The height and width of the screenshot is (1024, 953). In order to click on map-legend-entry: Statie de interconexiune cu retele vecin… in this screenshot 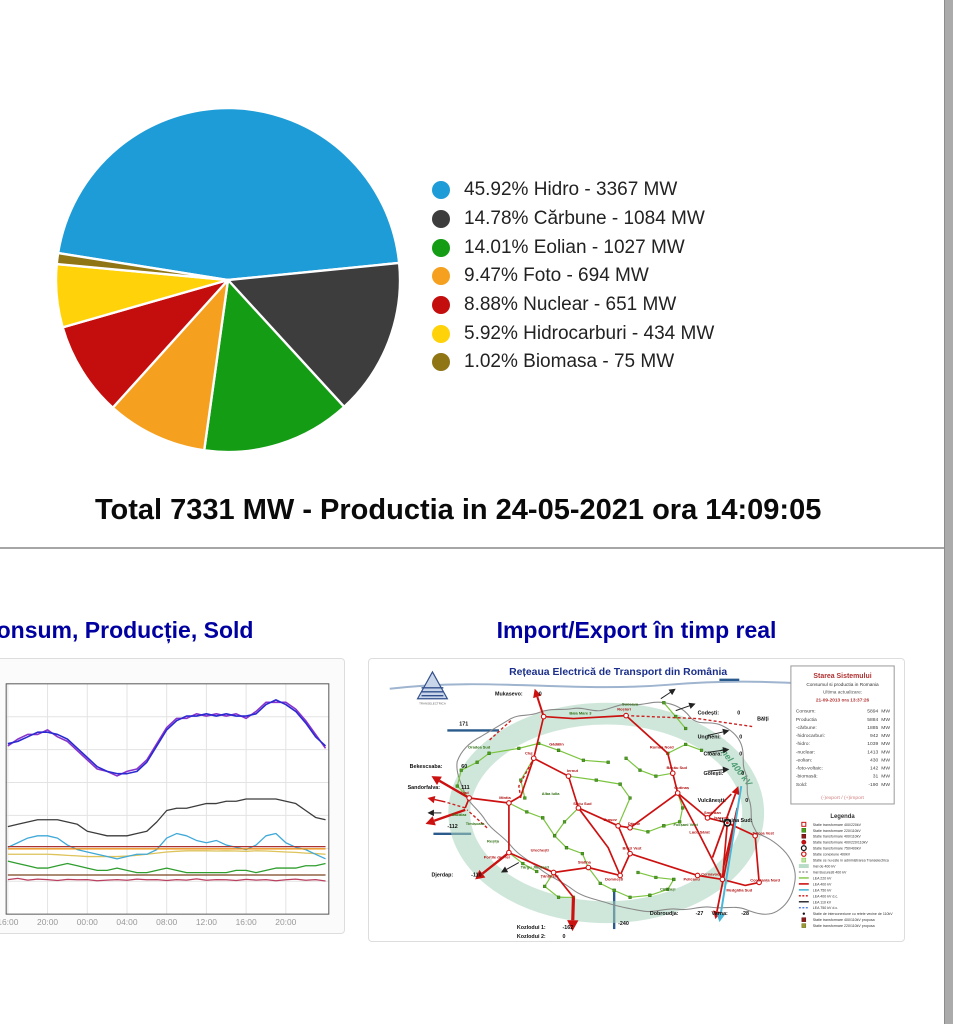, I will do `click(853, 914)`.